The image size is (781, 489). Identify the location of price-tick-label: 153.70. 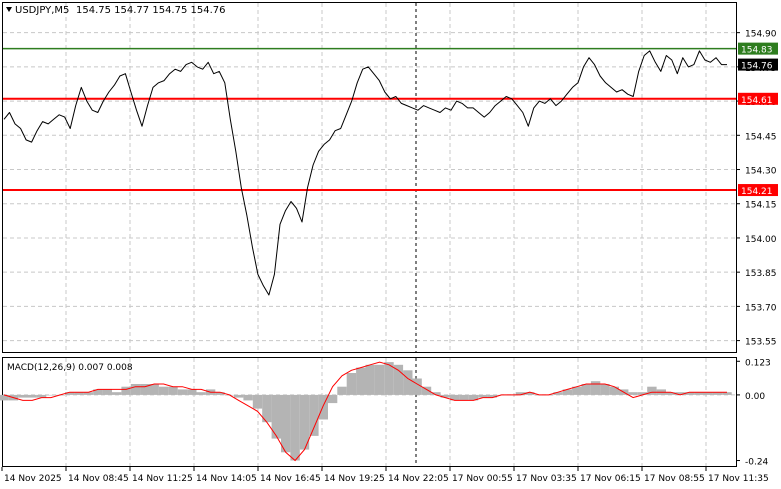
(761, 308).